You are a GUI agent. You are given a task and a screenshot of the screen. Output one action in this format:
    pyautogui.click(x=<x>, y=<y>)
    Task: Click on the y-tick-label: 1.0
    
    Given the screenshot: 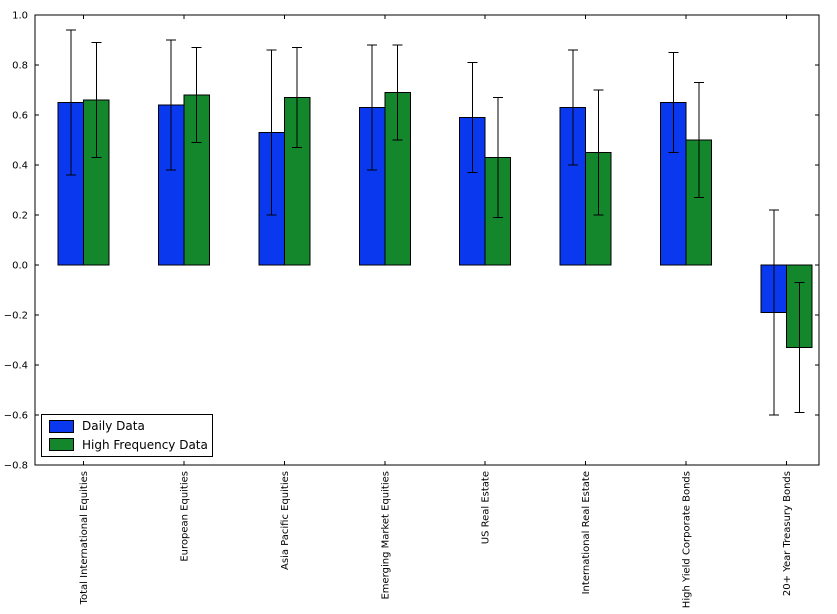 What is the action you would take?
    pyautogui.click(x=20, y=16)
    